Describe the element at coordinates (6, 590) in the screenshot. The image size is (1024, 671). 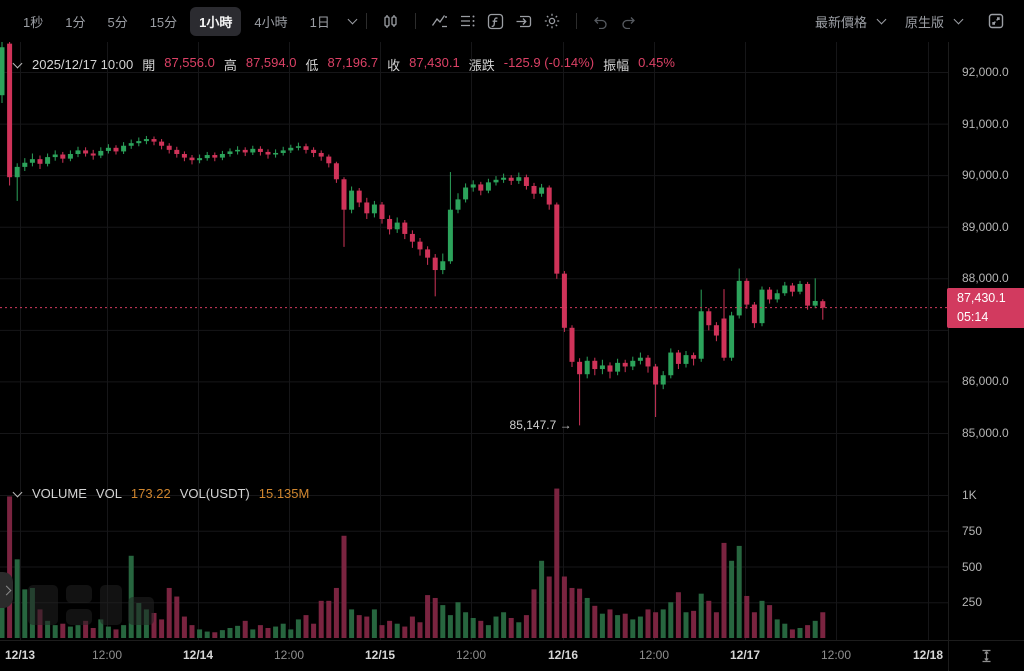
I see `sidebar-collapse-handle` at that location.